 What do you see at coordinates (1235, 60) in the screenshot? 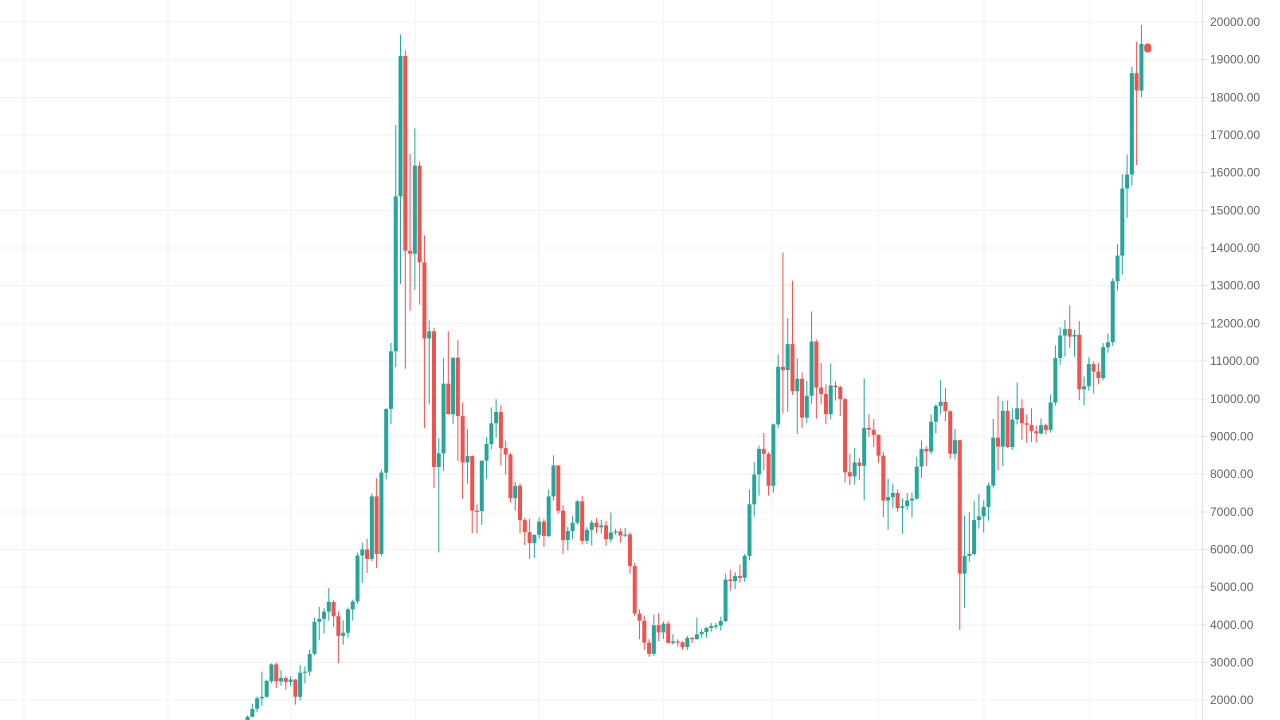
I see `price-axis-label: 19000.00` at bounding box center [1235, 60].